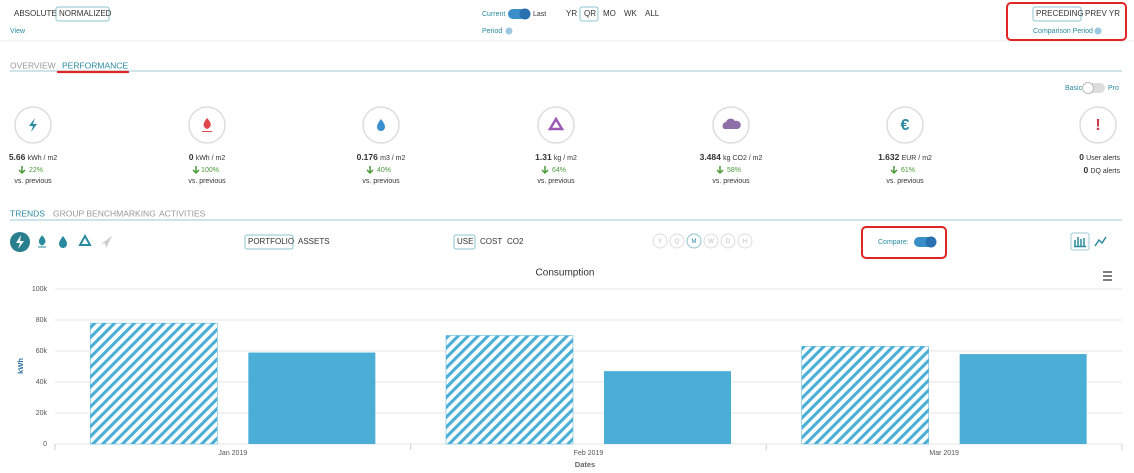 The width and height of the screenshot is (1134, 473). What do you see at coordinates (27, 213) in the screenshot?
I see `section-tab: TRENDS` at bounding box center [27, 213].